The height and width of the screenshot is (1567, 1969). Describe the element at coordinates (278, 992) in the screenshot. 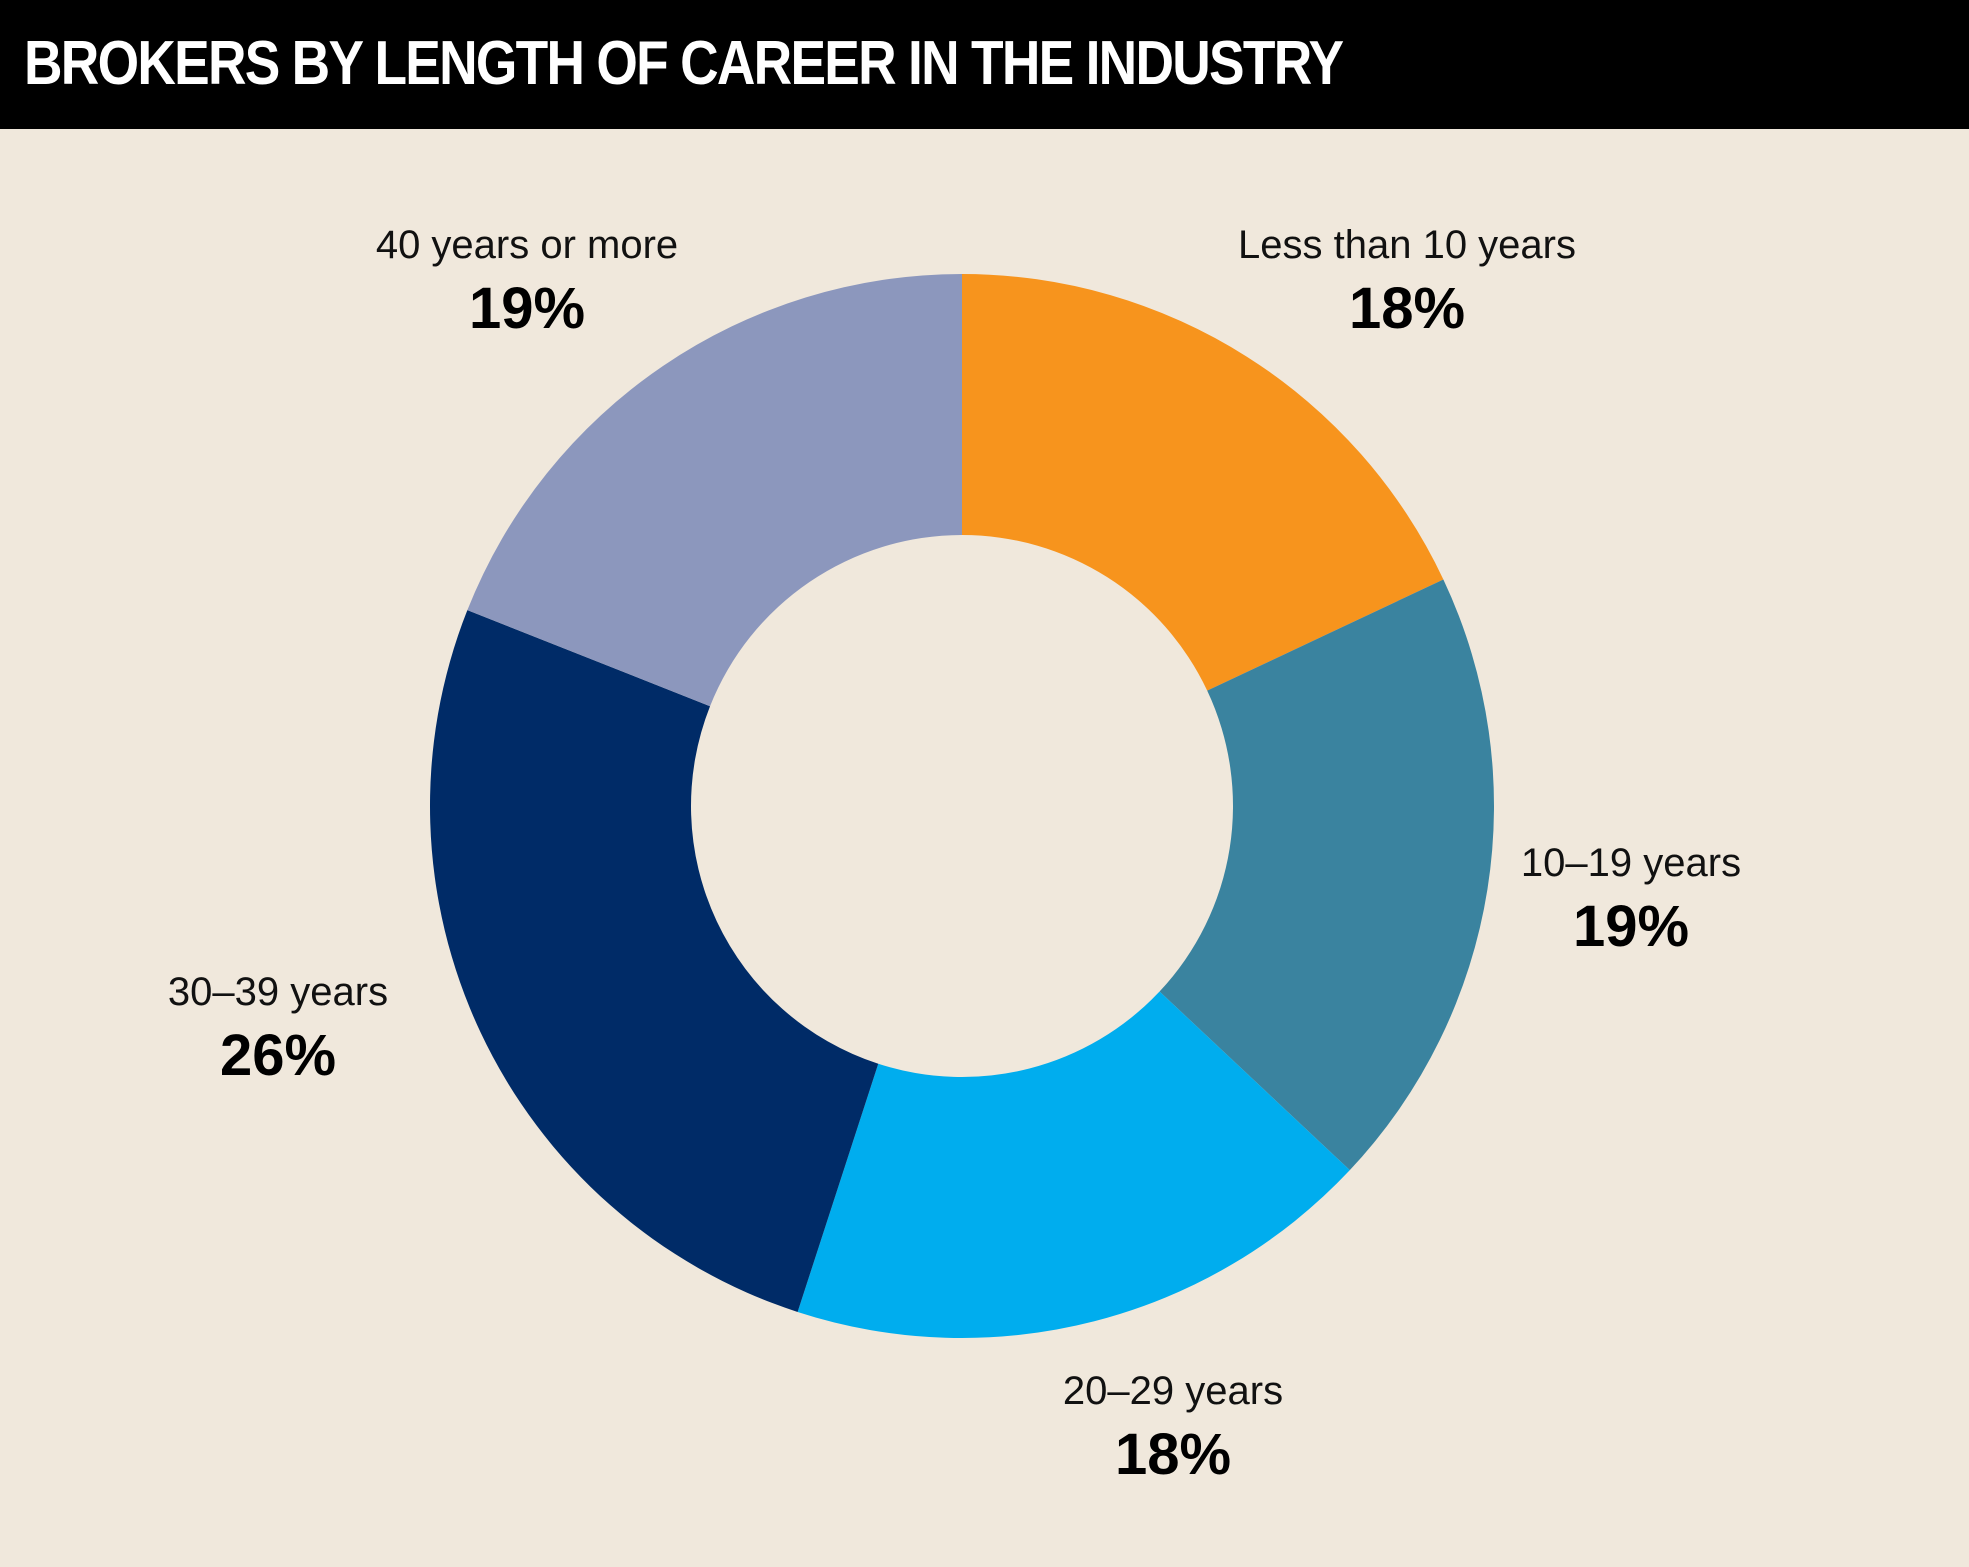

I see `slice-label-3: 30–39 years` at that location.